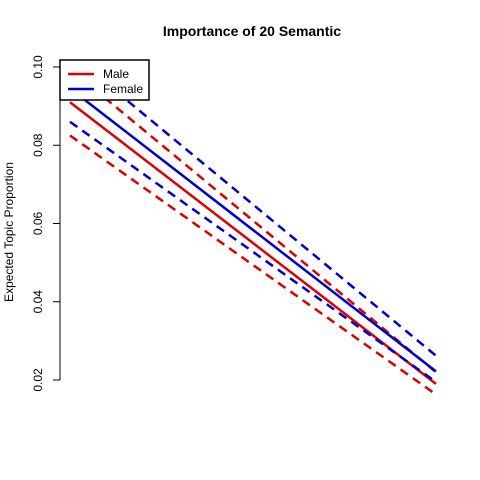 Image resolution: width=480 pixels, height=480 pixels. I want to click on legend-box, so click(104, 80).